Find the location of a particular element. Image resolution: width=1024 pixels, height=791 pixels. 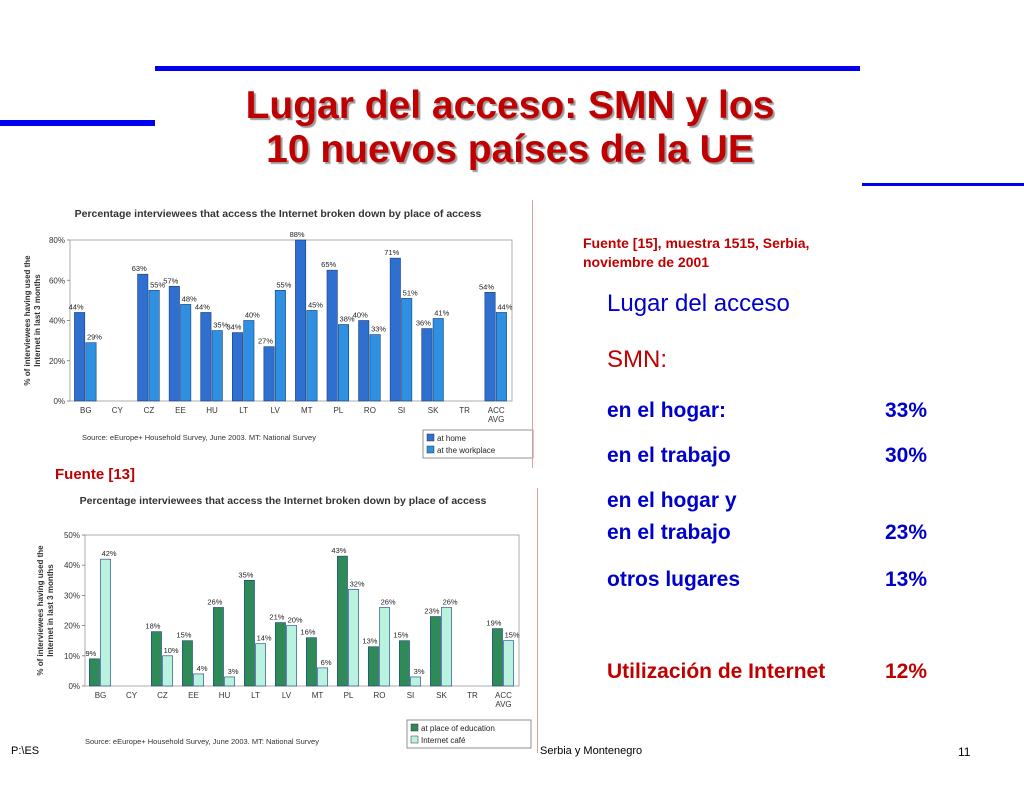

data-label: 88% is located at coordinates (297, 234).